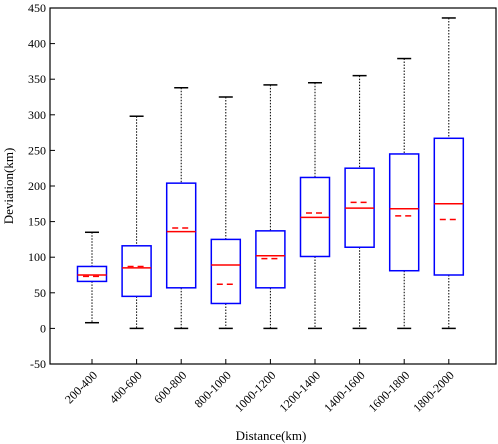  I want to click on y-tick-label: 250, so click(37, 150).